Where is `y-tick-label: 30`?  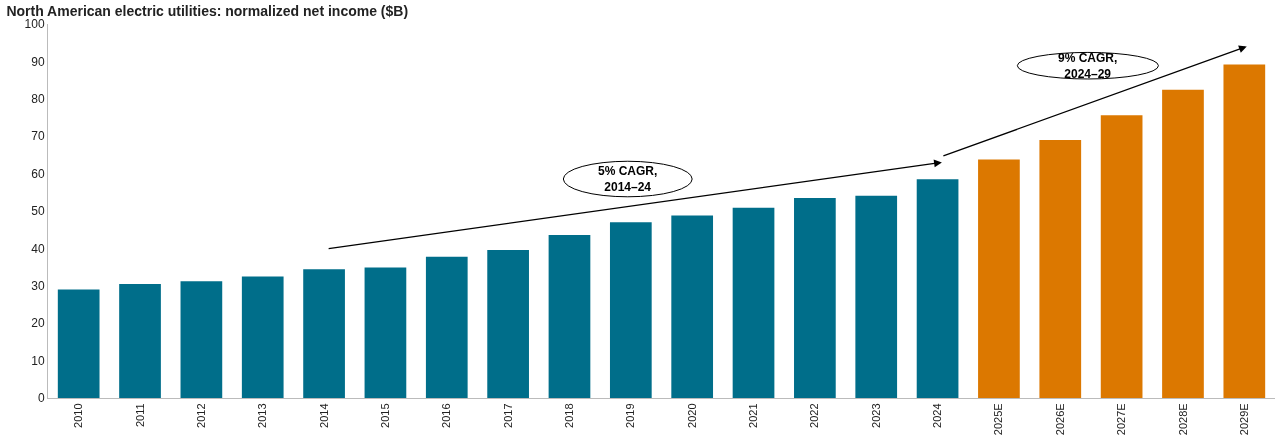
y-tick-label: 30 is located at coordinates (38, 286).